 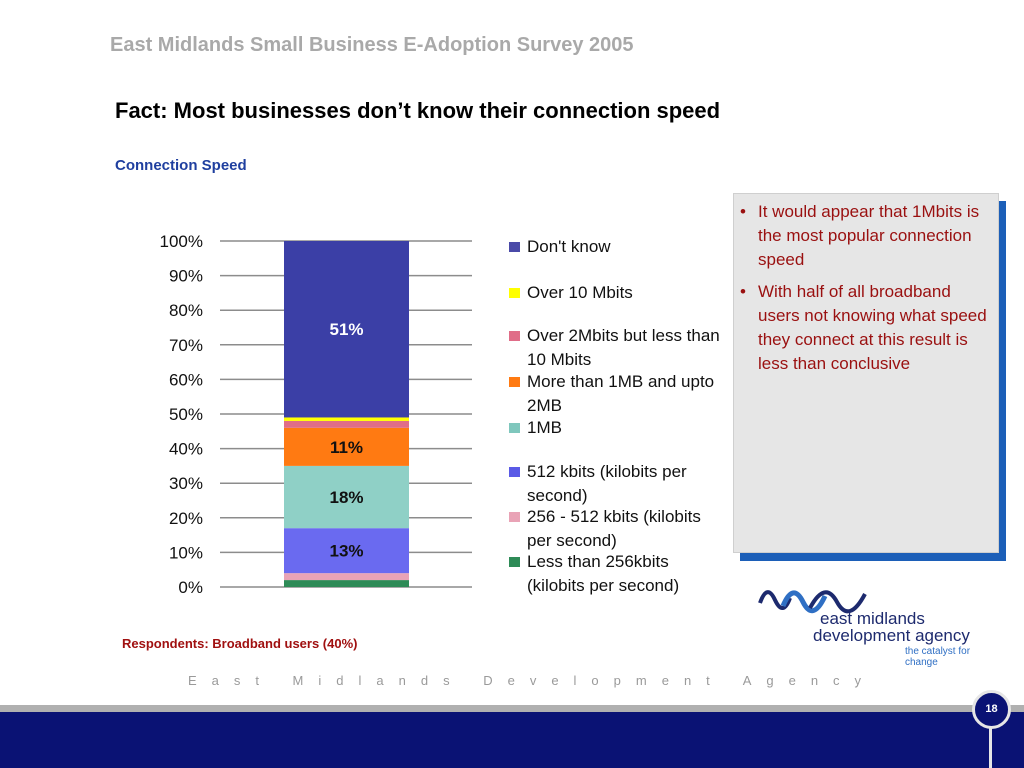 What do you see at coordinates (812, 602) in the screenshot?
I see `logo-wave-icon` at bounding box center [812, 602].